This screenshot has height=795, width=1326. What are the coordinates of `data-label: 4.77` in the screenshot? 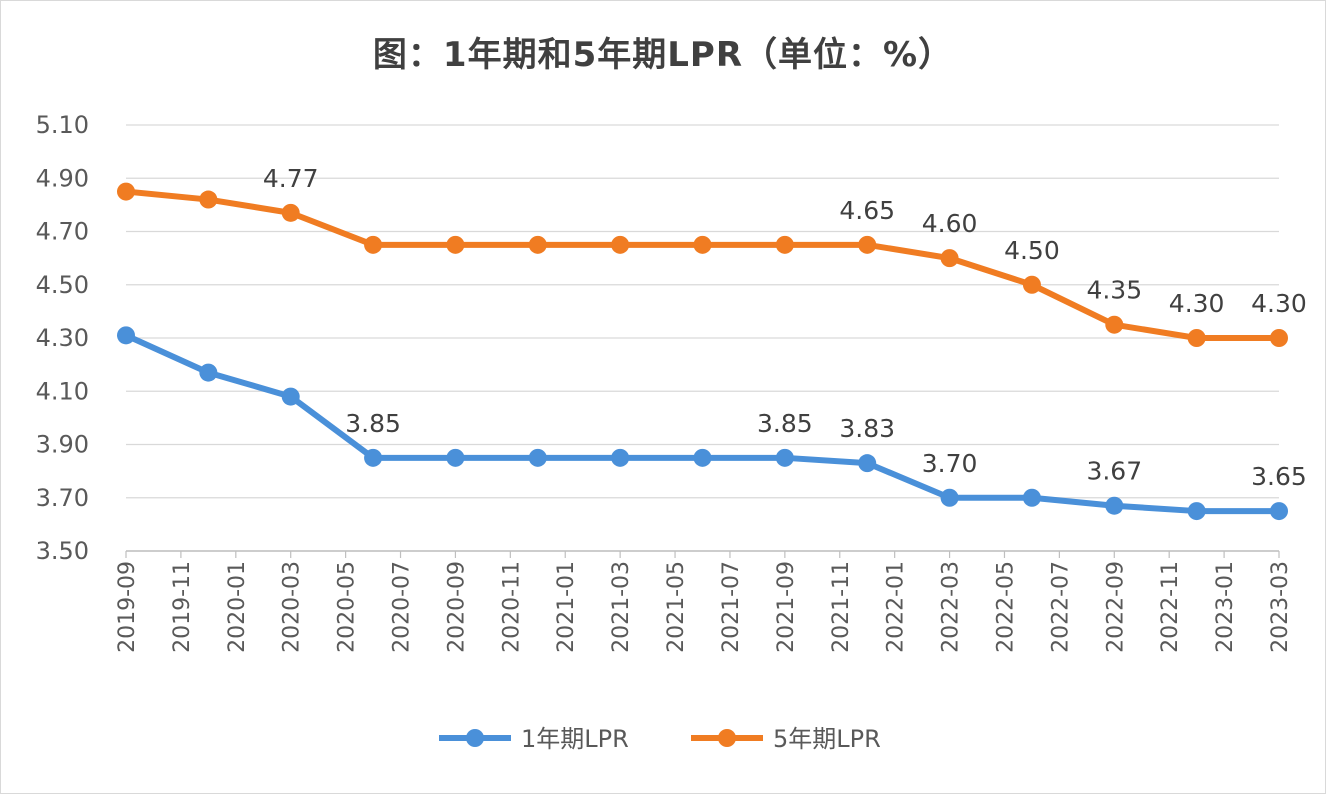 It's located at (291, 178).